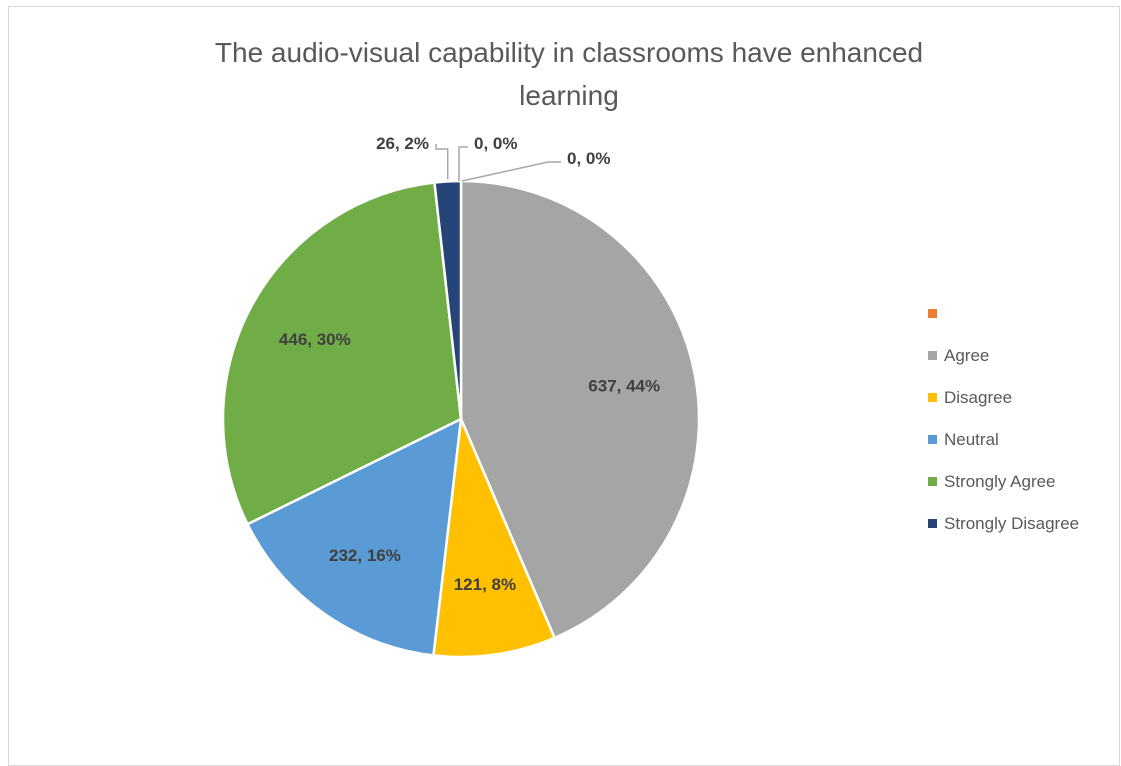 This screenshot has width=1121, height=766. What do you see at coordinates (588, 158) in the screenshot?
I see `data-label-zero-b: 0, 0%` at bounding box center [588, 158].